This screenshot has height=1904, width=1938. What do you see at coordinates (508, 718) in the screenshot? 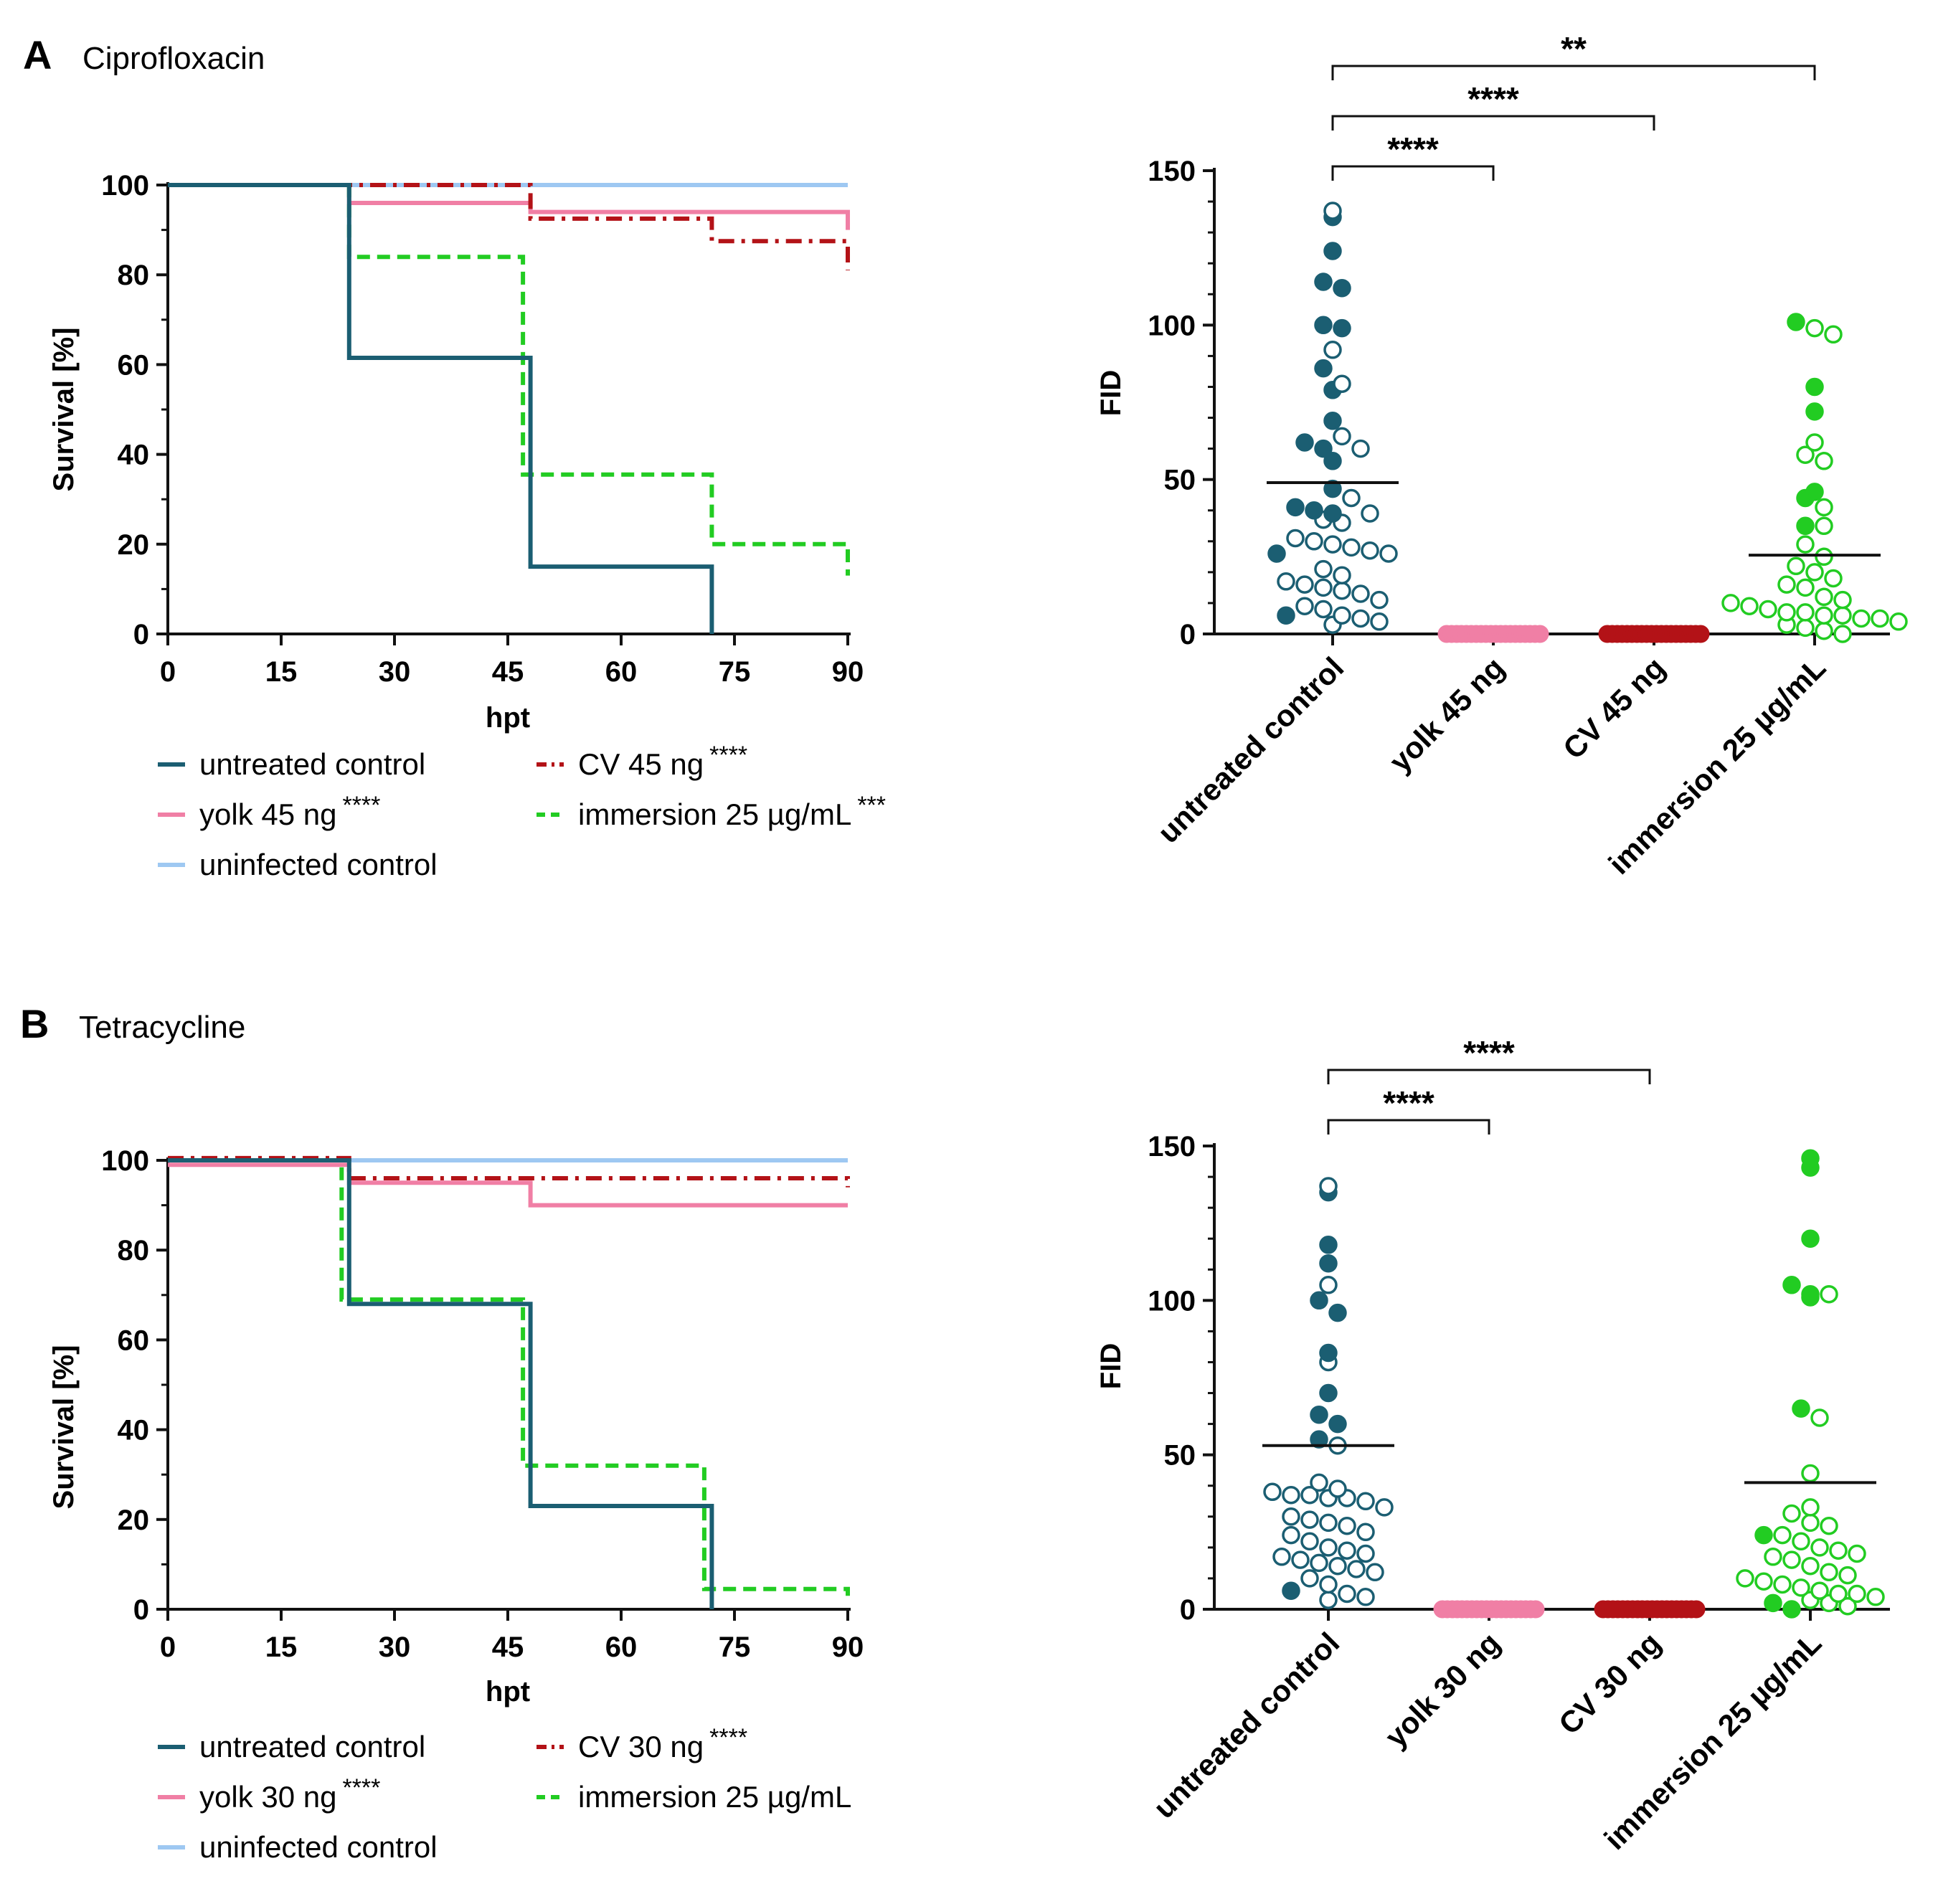
I see `survival-a-xlabel: hpt` at bounding box center [508, 718].